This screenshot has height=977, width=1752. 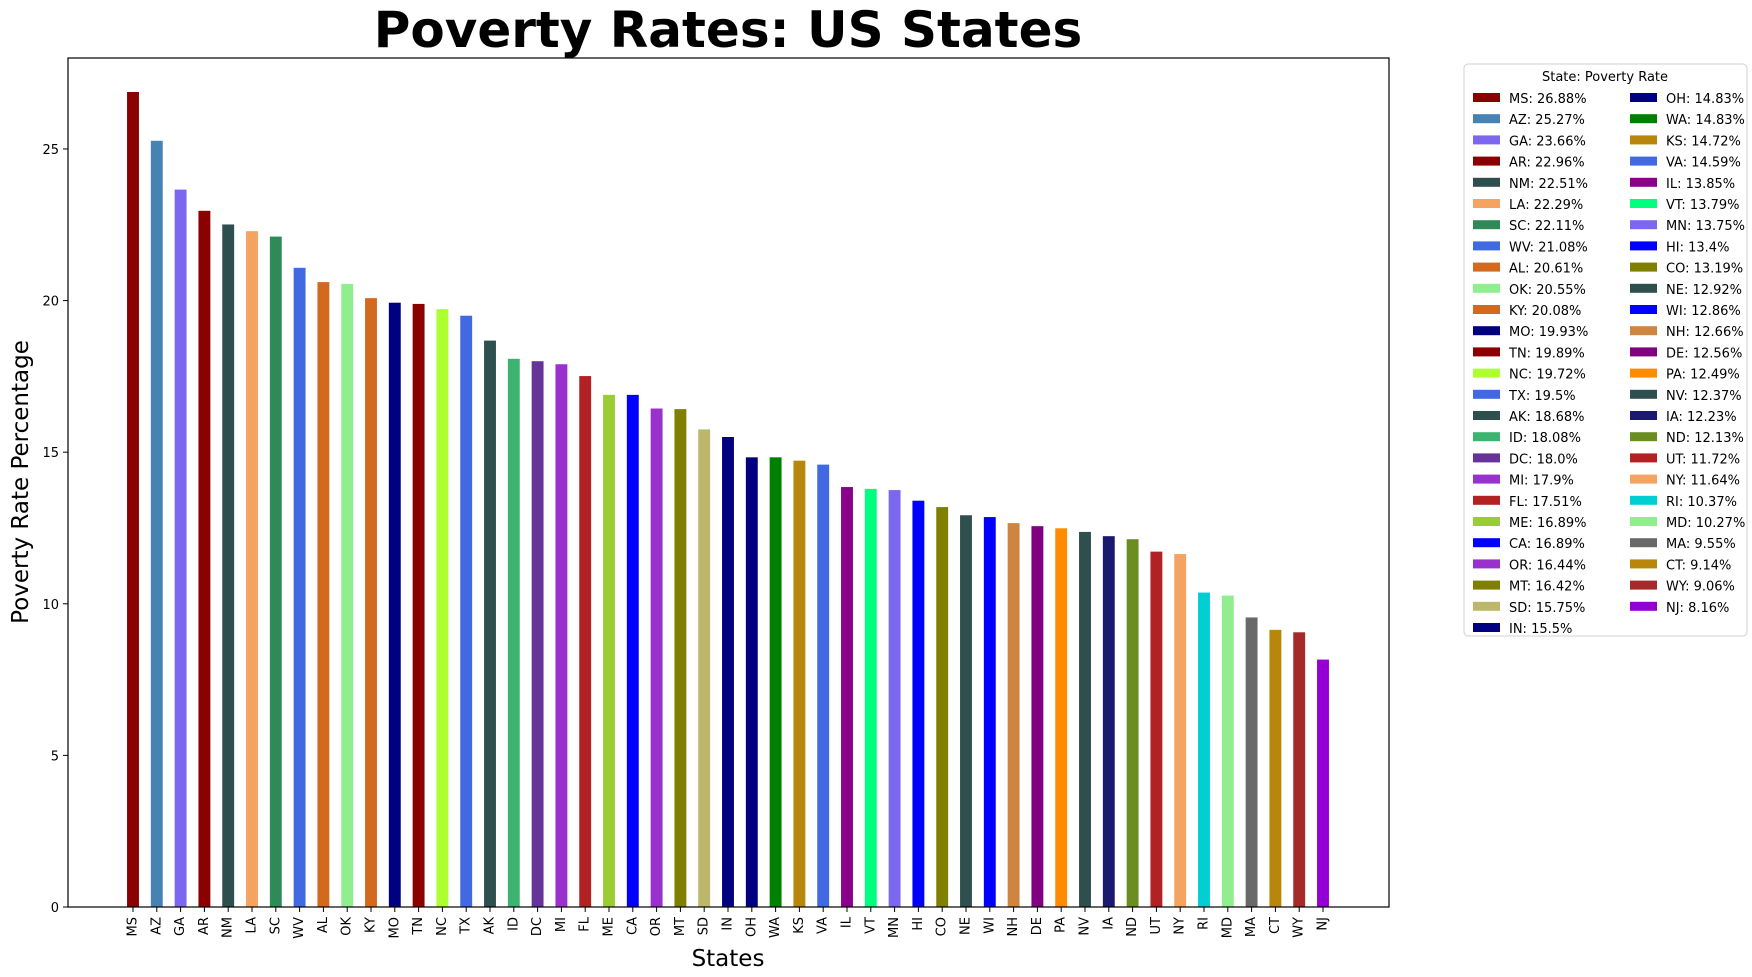 I want to click on x-tick-label: NJ, so click(x=1323, y=924).